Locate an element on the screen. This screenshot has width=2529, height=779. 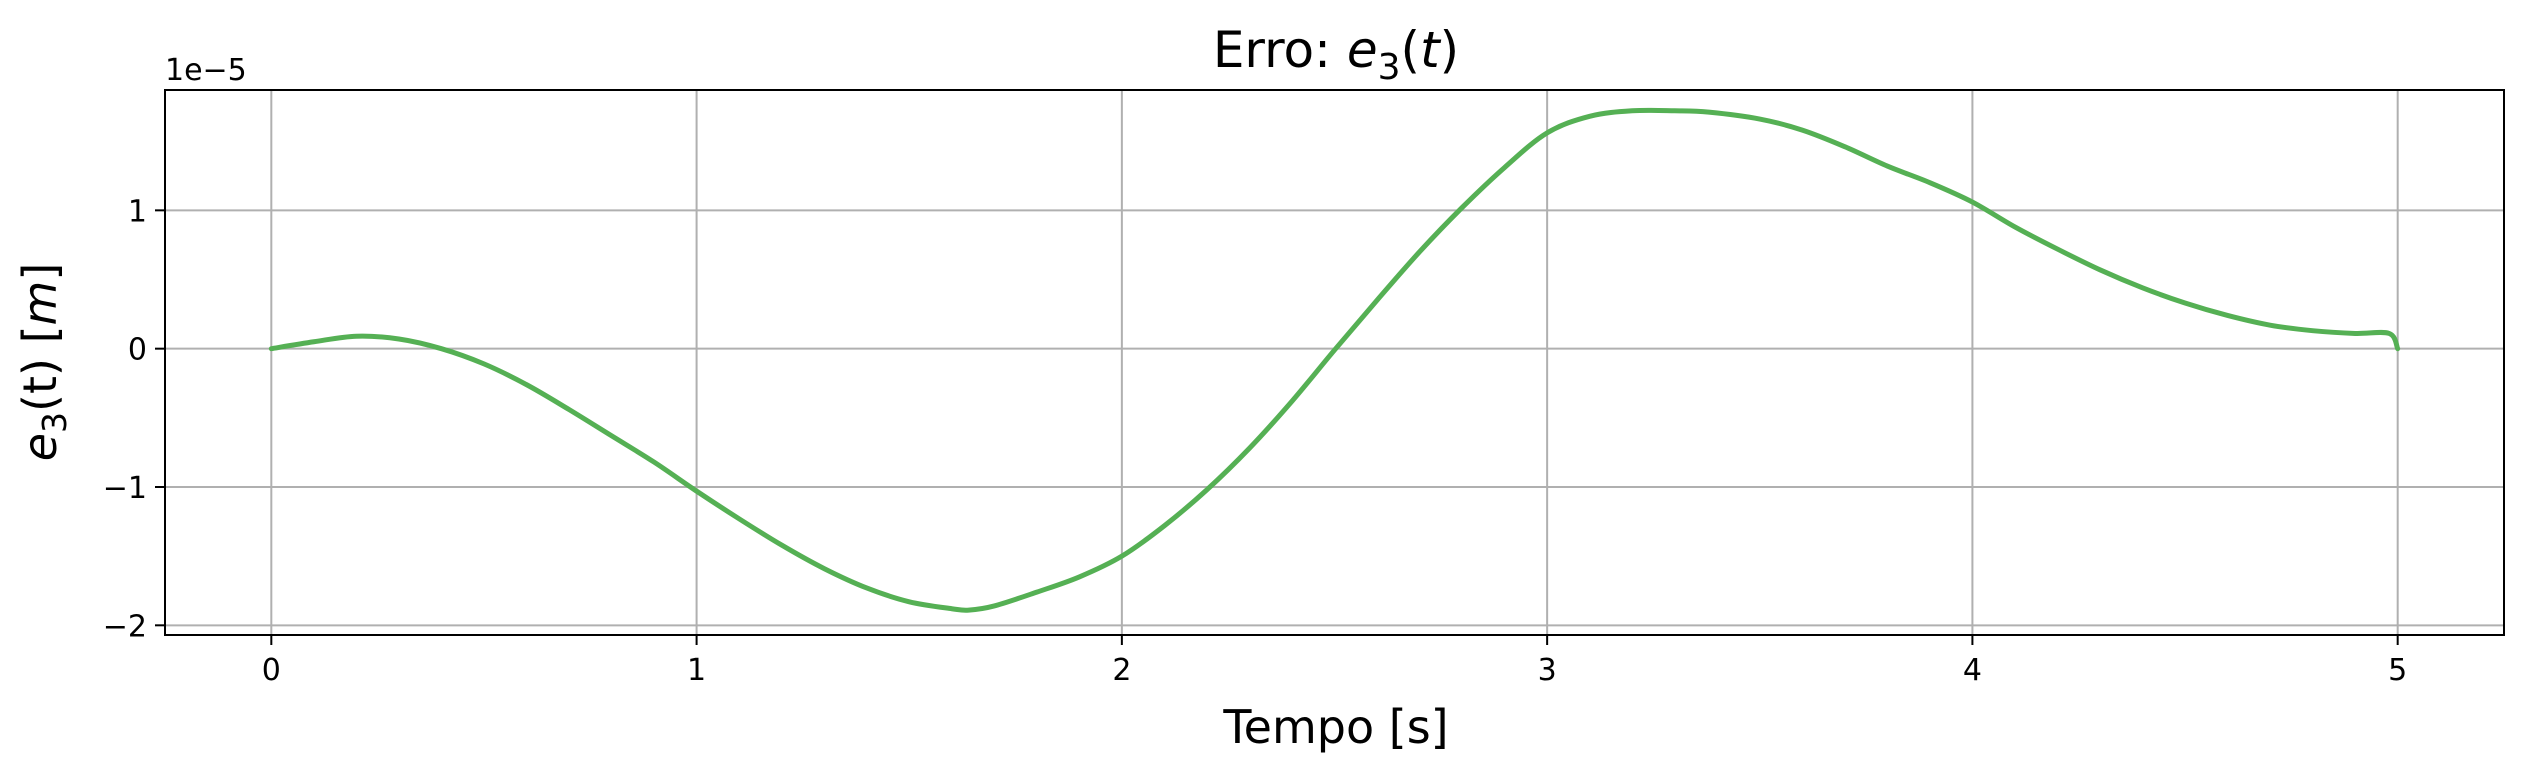
x-tick-label: 0 is located at coordinates (271, 670).